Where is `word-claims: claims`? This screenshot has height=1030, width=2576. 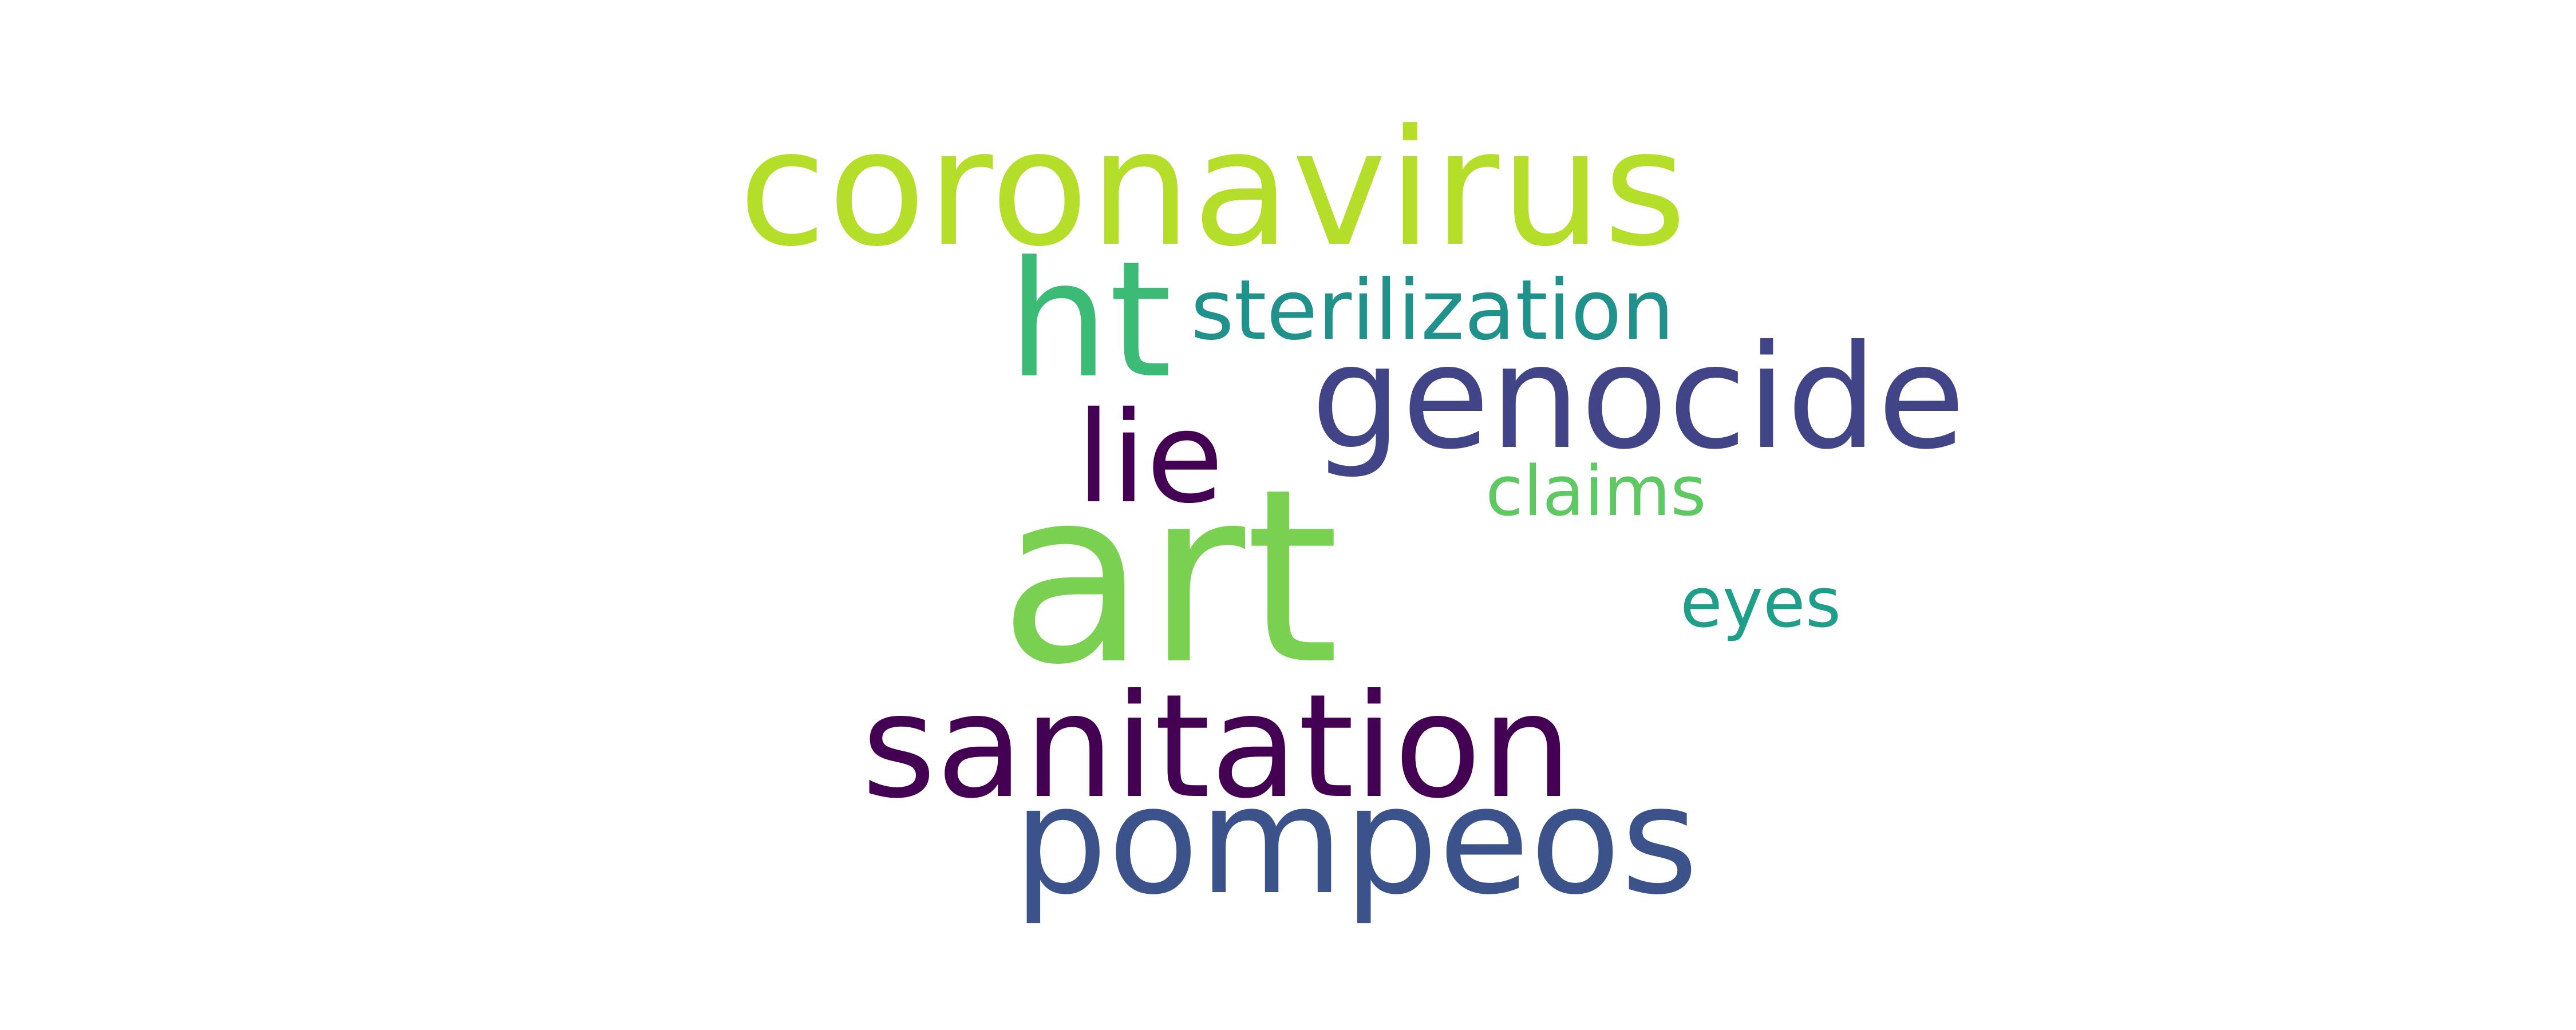 word-claims: claims is located at coordinates (1595, 492).